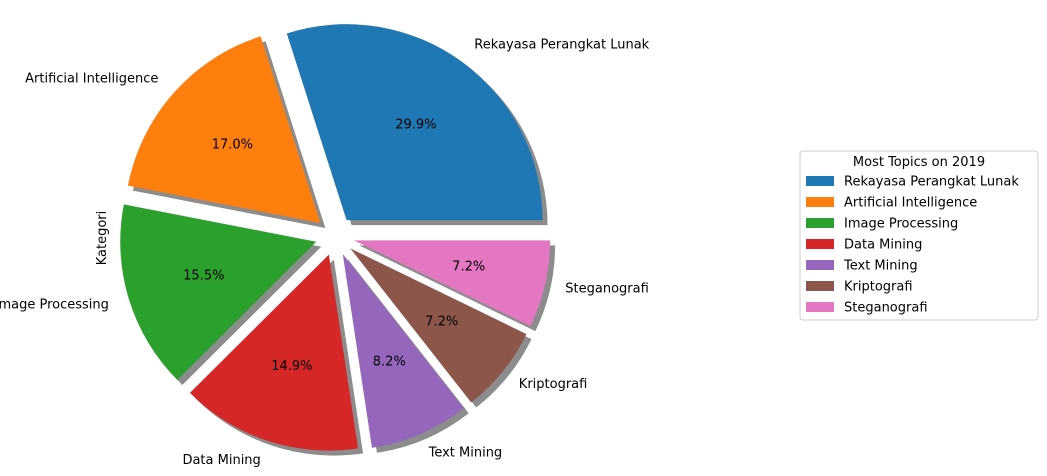  What do you see at coordinates (883, 245) in the screenshot?
I see `legend-label-data-mining: Data Mining` at bounding box center [883, 245].